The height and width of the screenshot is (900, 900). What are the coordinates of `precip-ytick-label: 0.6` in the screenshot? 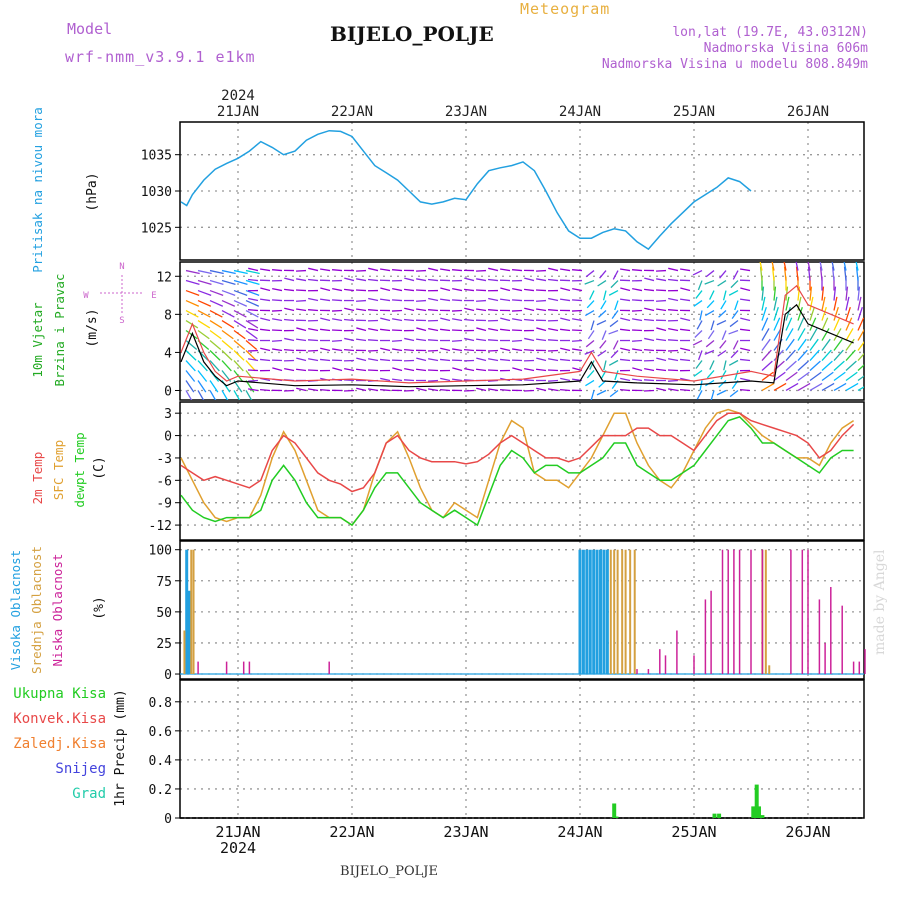 It's located at (160, 732).